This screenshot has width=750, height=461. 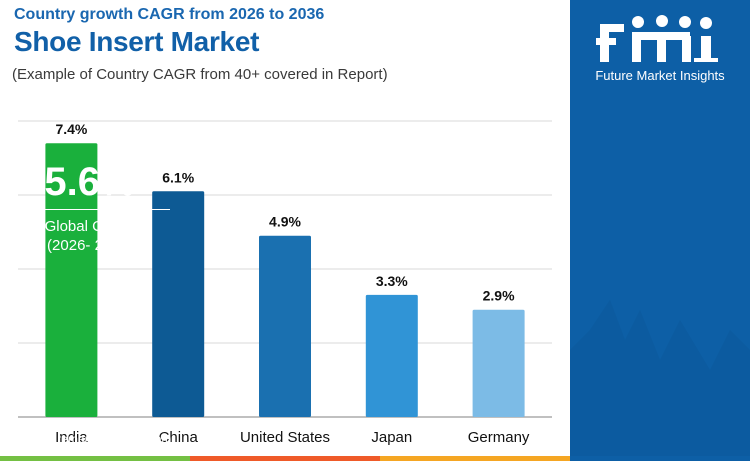 What do you see at coordinates (90, 182) in the screenshot?
I see `global-cagr-value: 5.6%` at bounding box center [90, 182].